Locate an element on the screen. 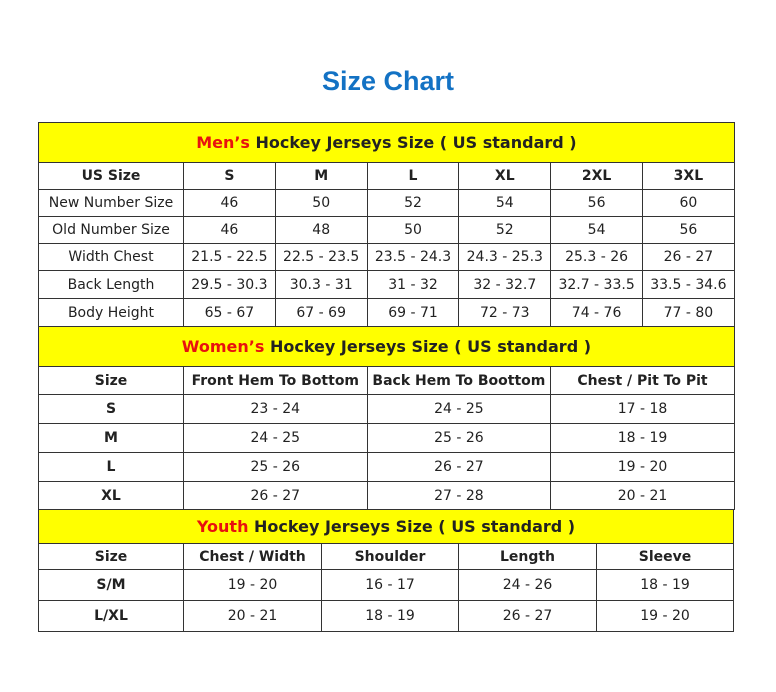 This screenshot has height=692, width=776. column-header: Chest / Pit To Pit is located at coordinates (642, 380).